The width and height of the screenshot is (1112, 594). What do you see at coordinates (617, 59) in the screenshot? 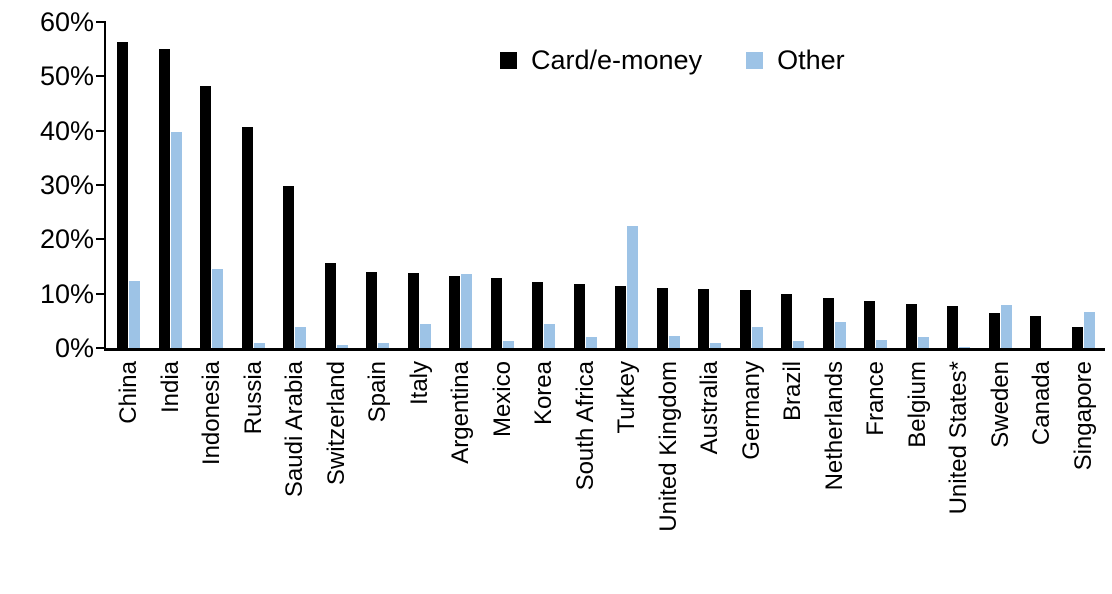
I see `legend-label-card-e-money: Card/e-money` at bounding box center [617, 59].